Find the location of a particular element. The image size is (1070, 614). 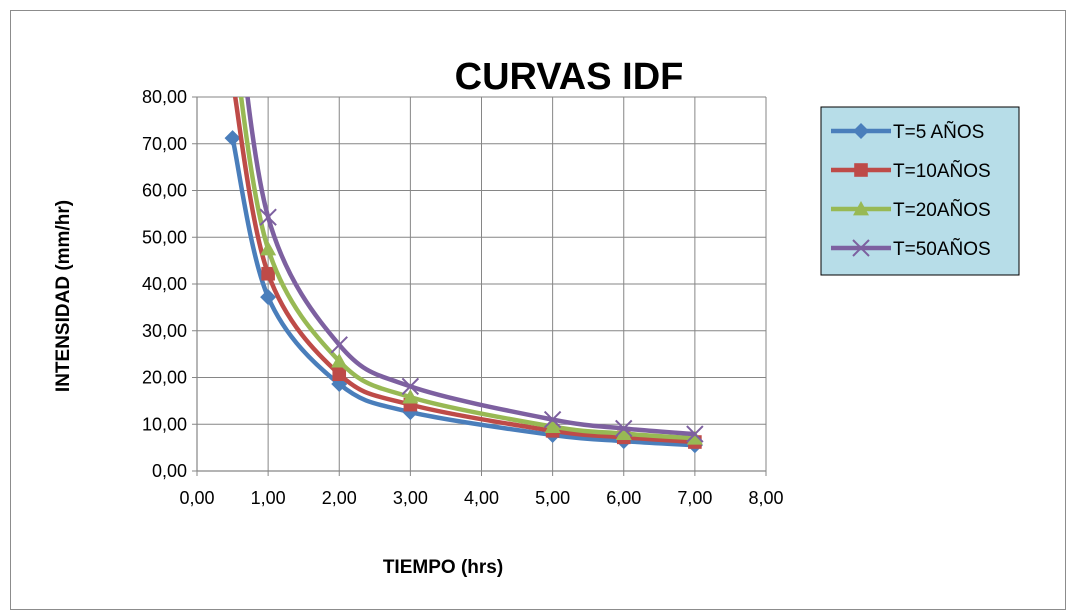

y-tick-label: 80,00 is located at coordinates (164, 97).